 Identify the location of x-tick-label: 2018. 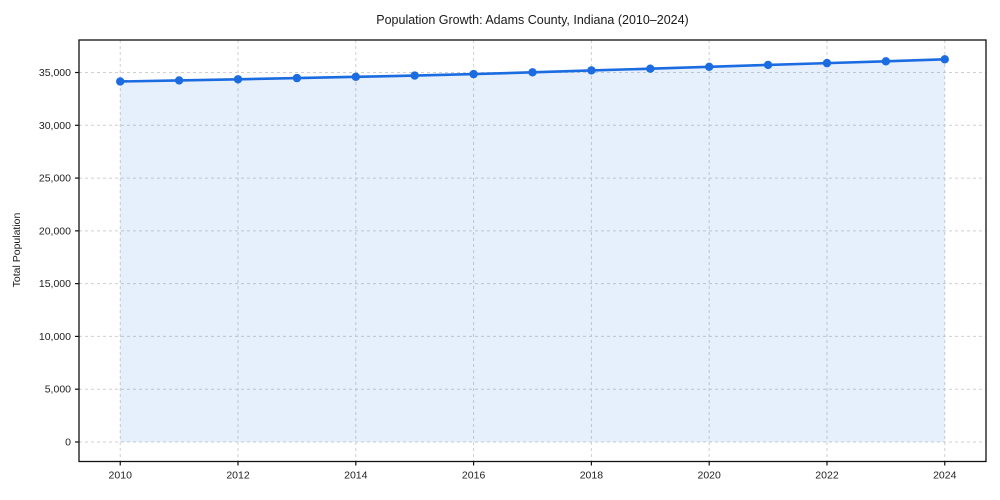
(592, 476).